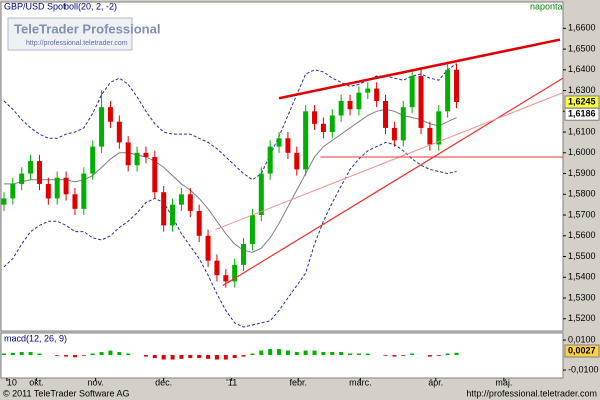  What do you see at coordinates (35, 6) in the screenshot?
I see `chart-title: GBP/USD Spot` at bounding box center [35, 6].